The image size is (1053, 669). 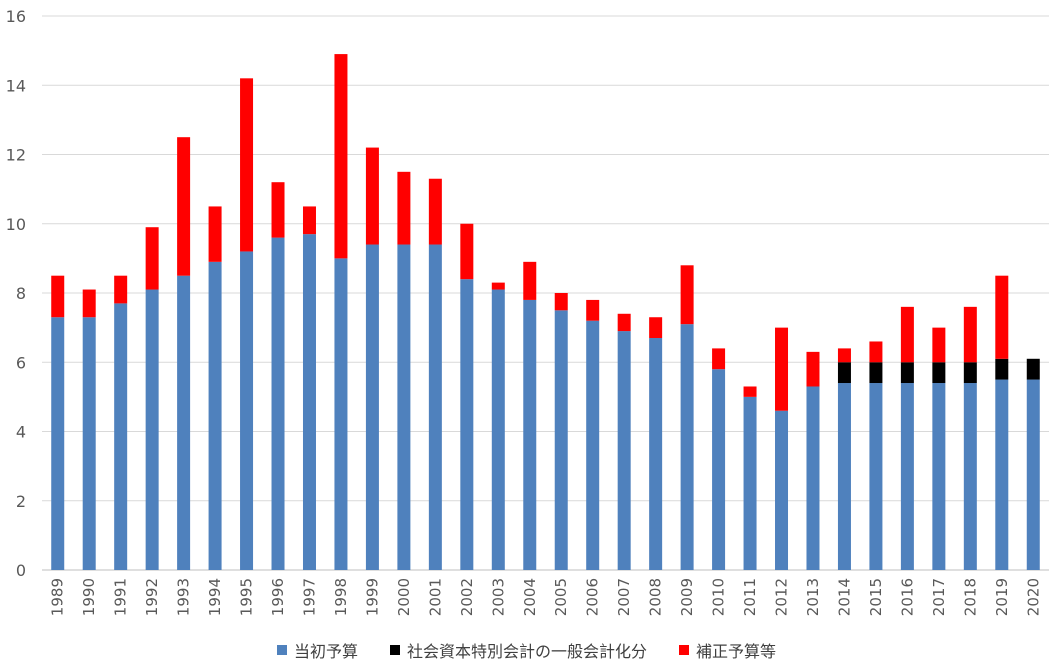 What do you see at coordinates (624, 597) in the screenshot?
I see `x-tick-label: 2007` at bounding box center [624, 597].